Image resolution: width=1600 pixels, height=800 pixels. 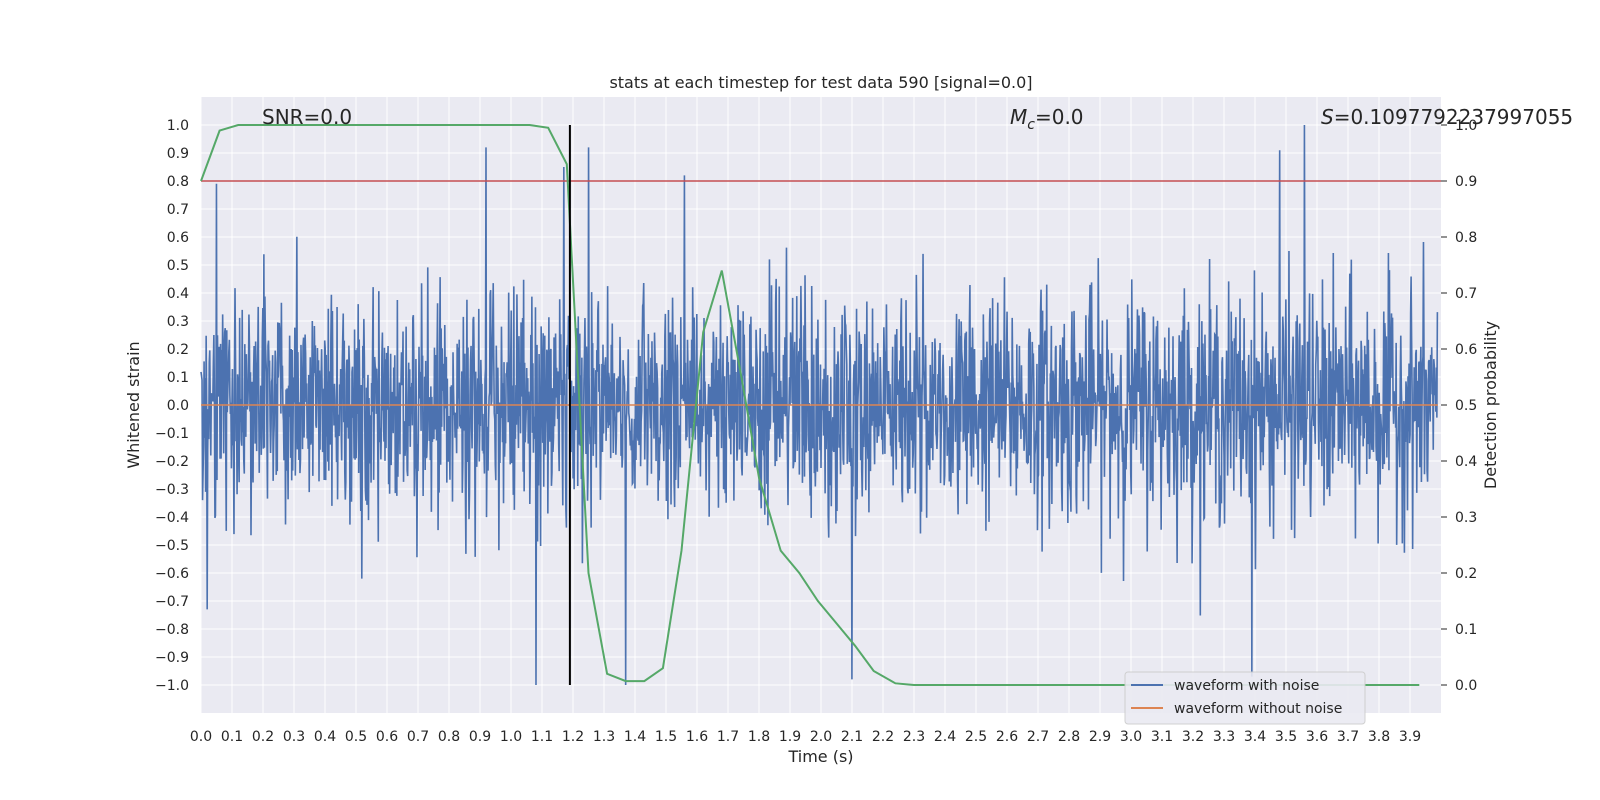 I want to click on y-tick-label: 0.0, so click(x=178, y=406).